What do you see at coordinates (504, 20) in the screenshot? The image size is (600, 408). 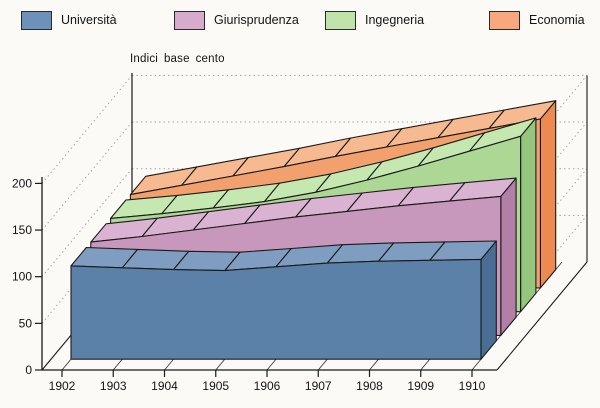 I see `legend-swatch-economia` at bounding box center [504, 20].